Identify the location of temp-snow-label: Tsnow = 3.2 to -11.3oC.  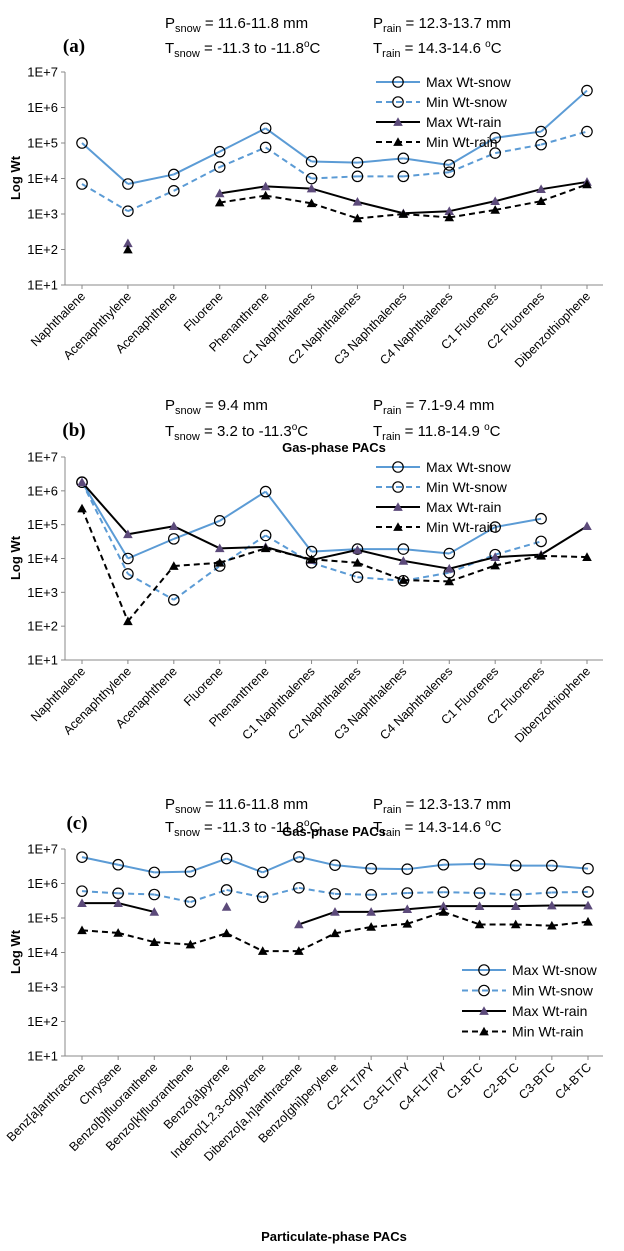
(236, 432).